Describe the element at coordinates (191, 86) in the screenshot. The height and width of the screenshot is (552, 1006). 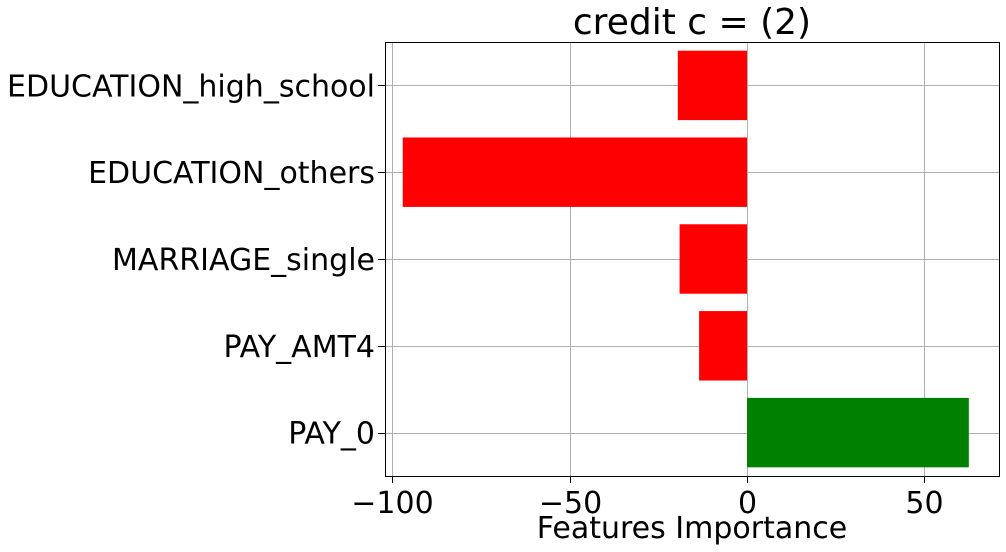
I see `category-label: EDUCATION_high_school` at that location.